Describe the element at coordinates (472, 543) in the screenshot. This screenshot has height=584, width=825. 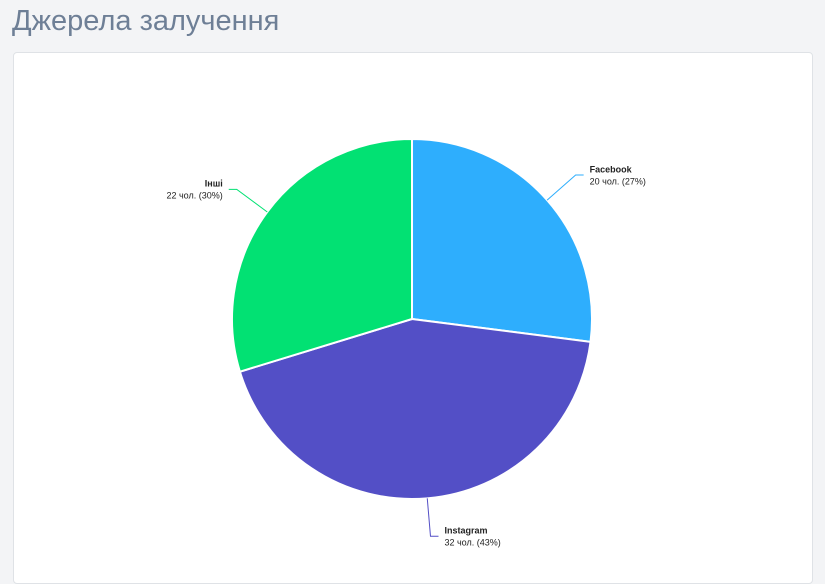
I see `slice-value-label: 32 чол. (43%)` at that location.